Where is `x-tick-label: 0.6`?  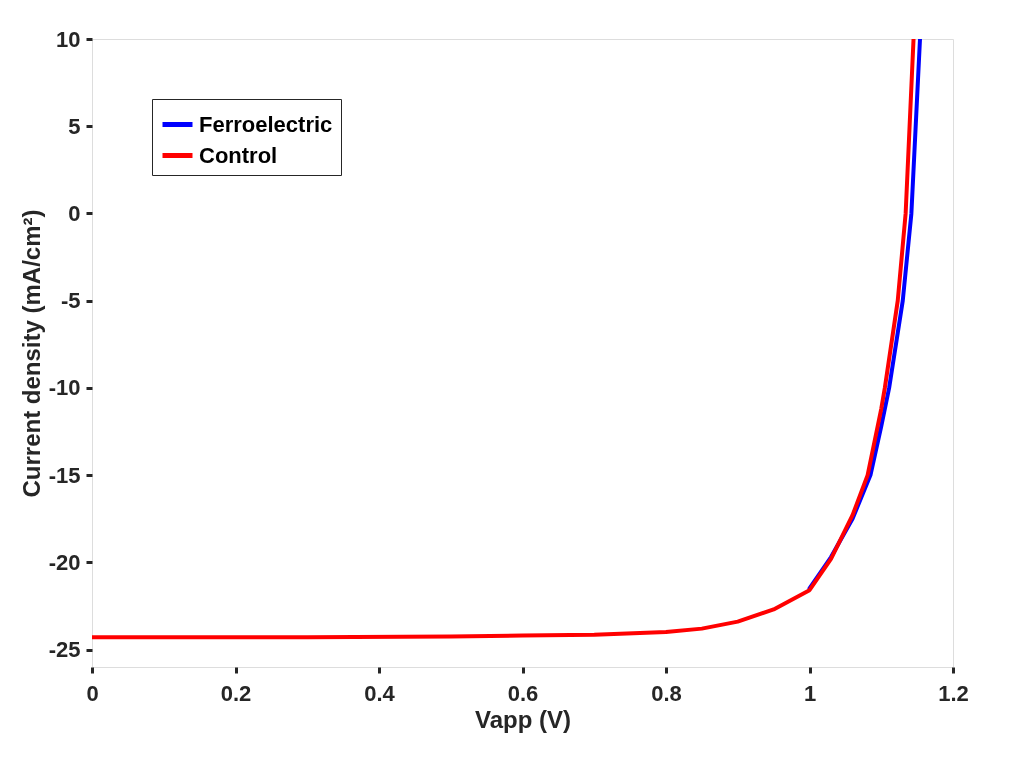
x-tick-label: 0.6 is located at coordinates (523, 693).